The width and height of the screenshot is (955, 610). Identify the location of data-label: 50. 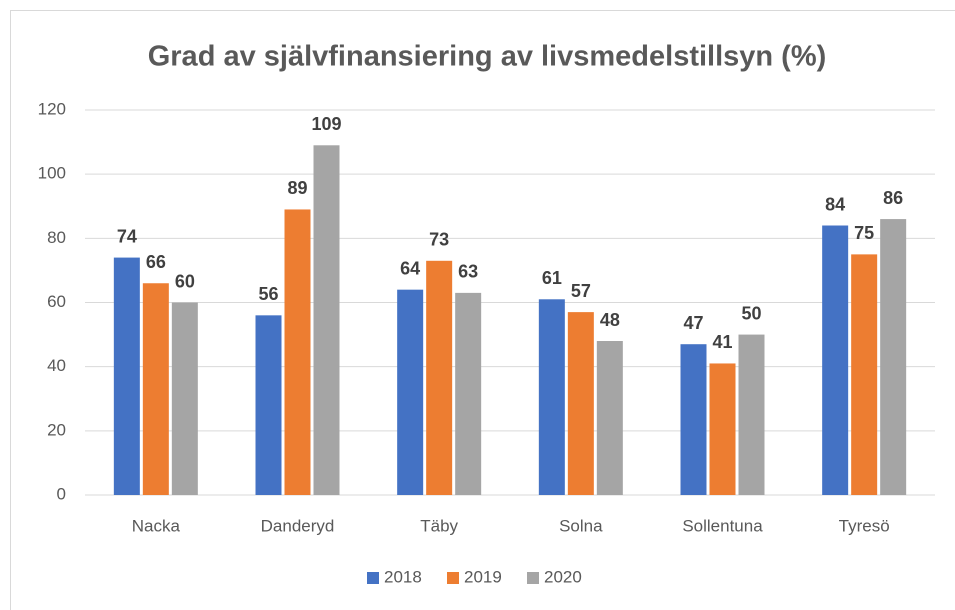
(751, 313).